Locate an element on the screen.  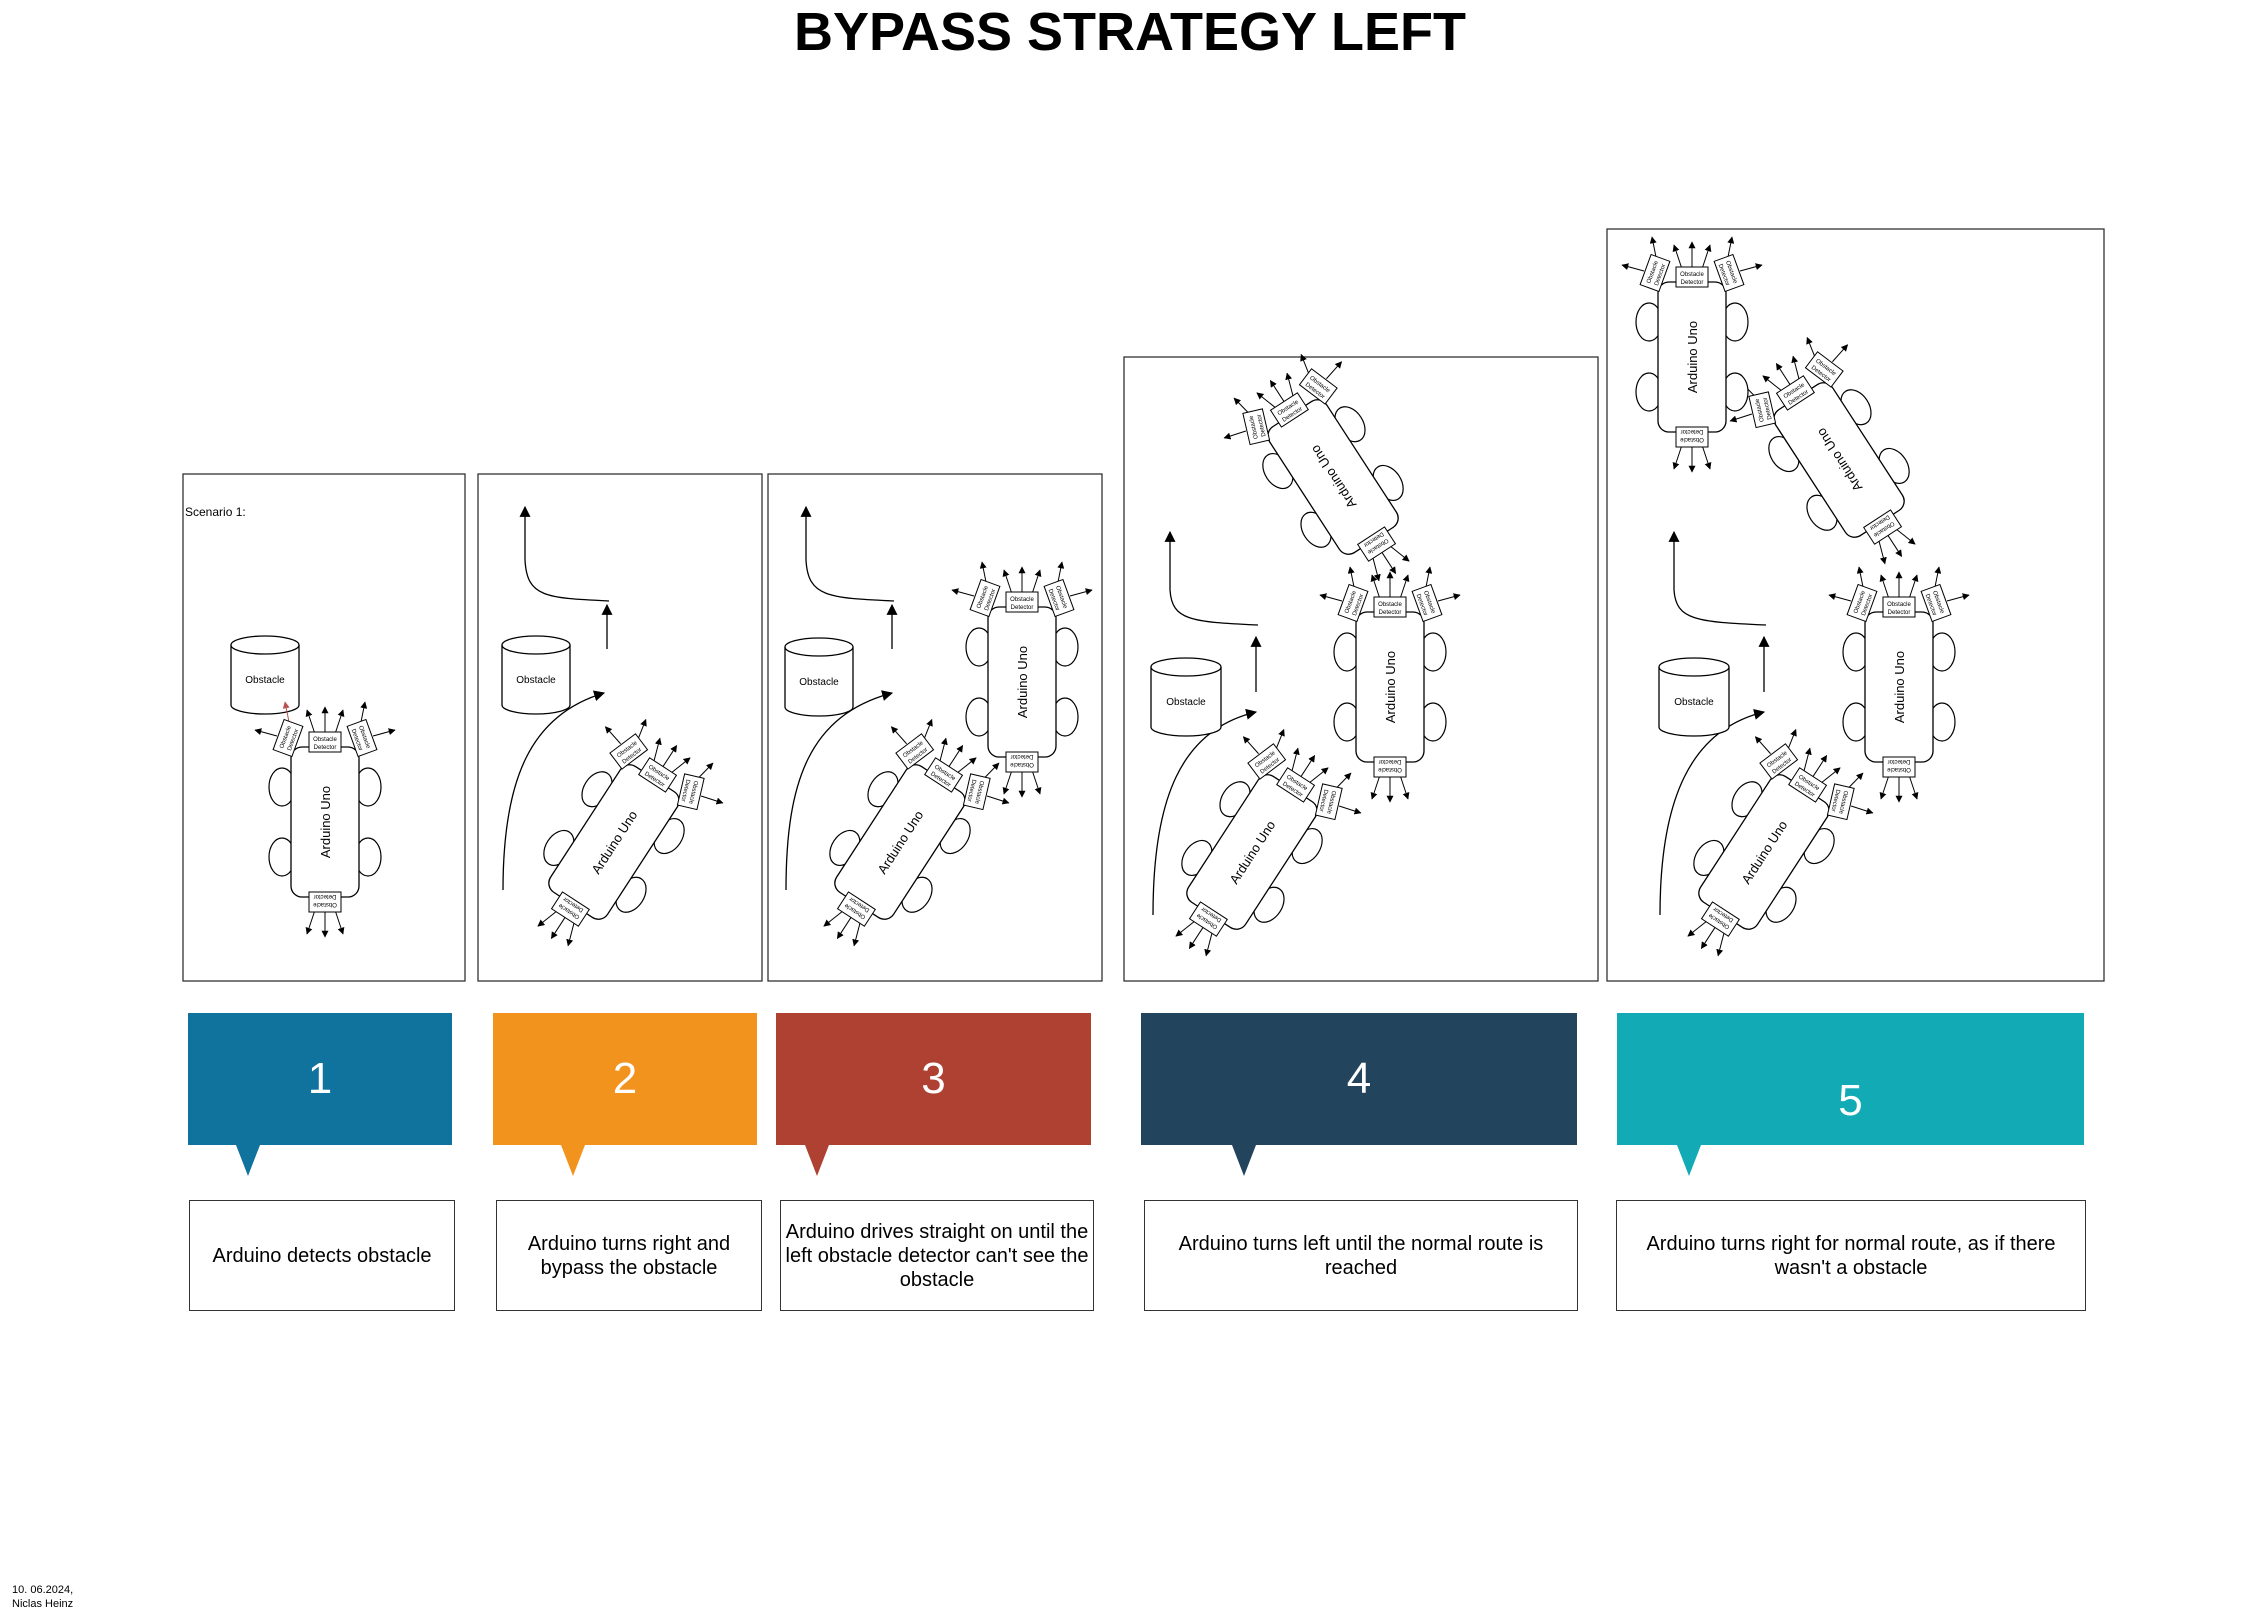
footer-date: 10. 06.2024, is located at coordinates (43, 1590).